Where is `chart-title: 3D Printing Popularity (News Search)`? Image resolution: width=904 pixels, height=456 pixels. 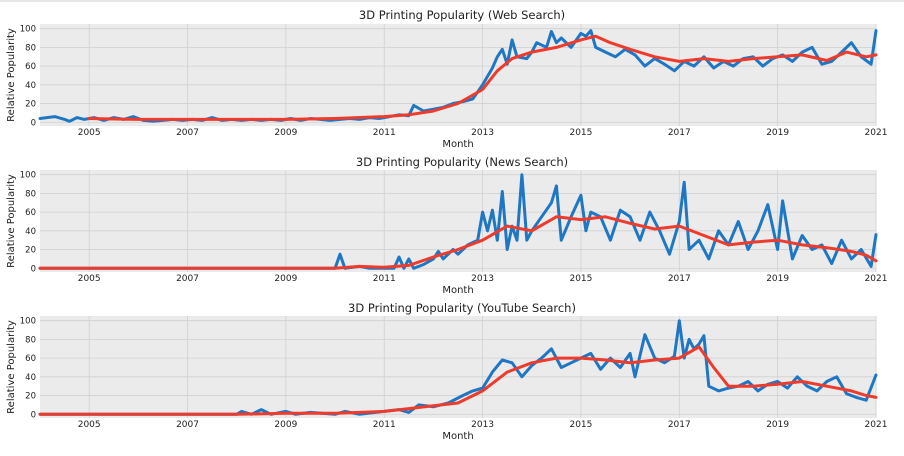 chart-title: 3D Printing Popularity (News Search) is located at coordinates (462, 162).